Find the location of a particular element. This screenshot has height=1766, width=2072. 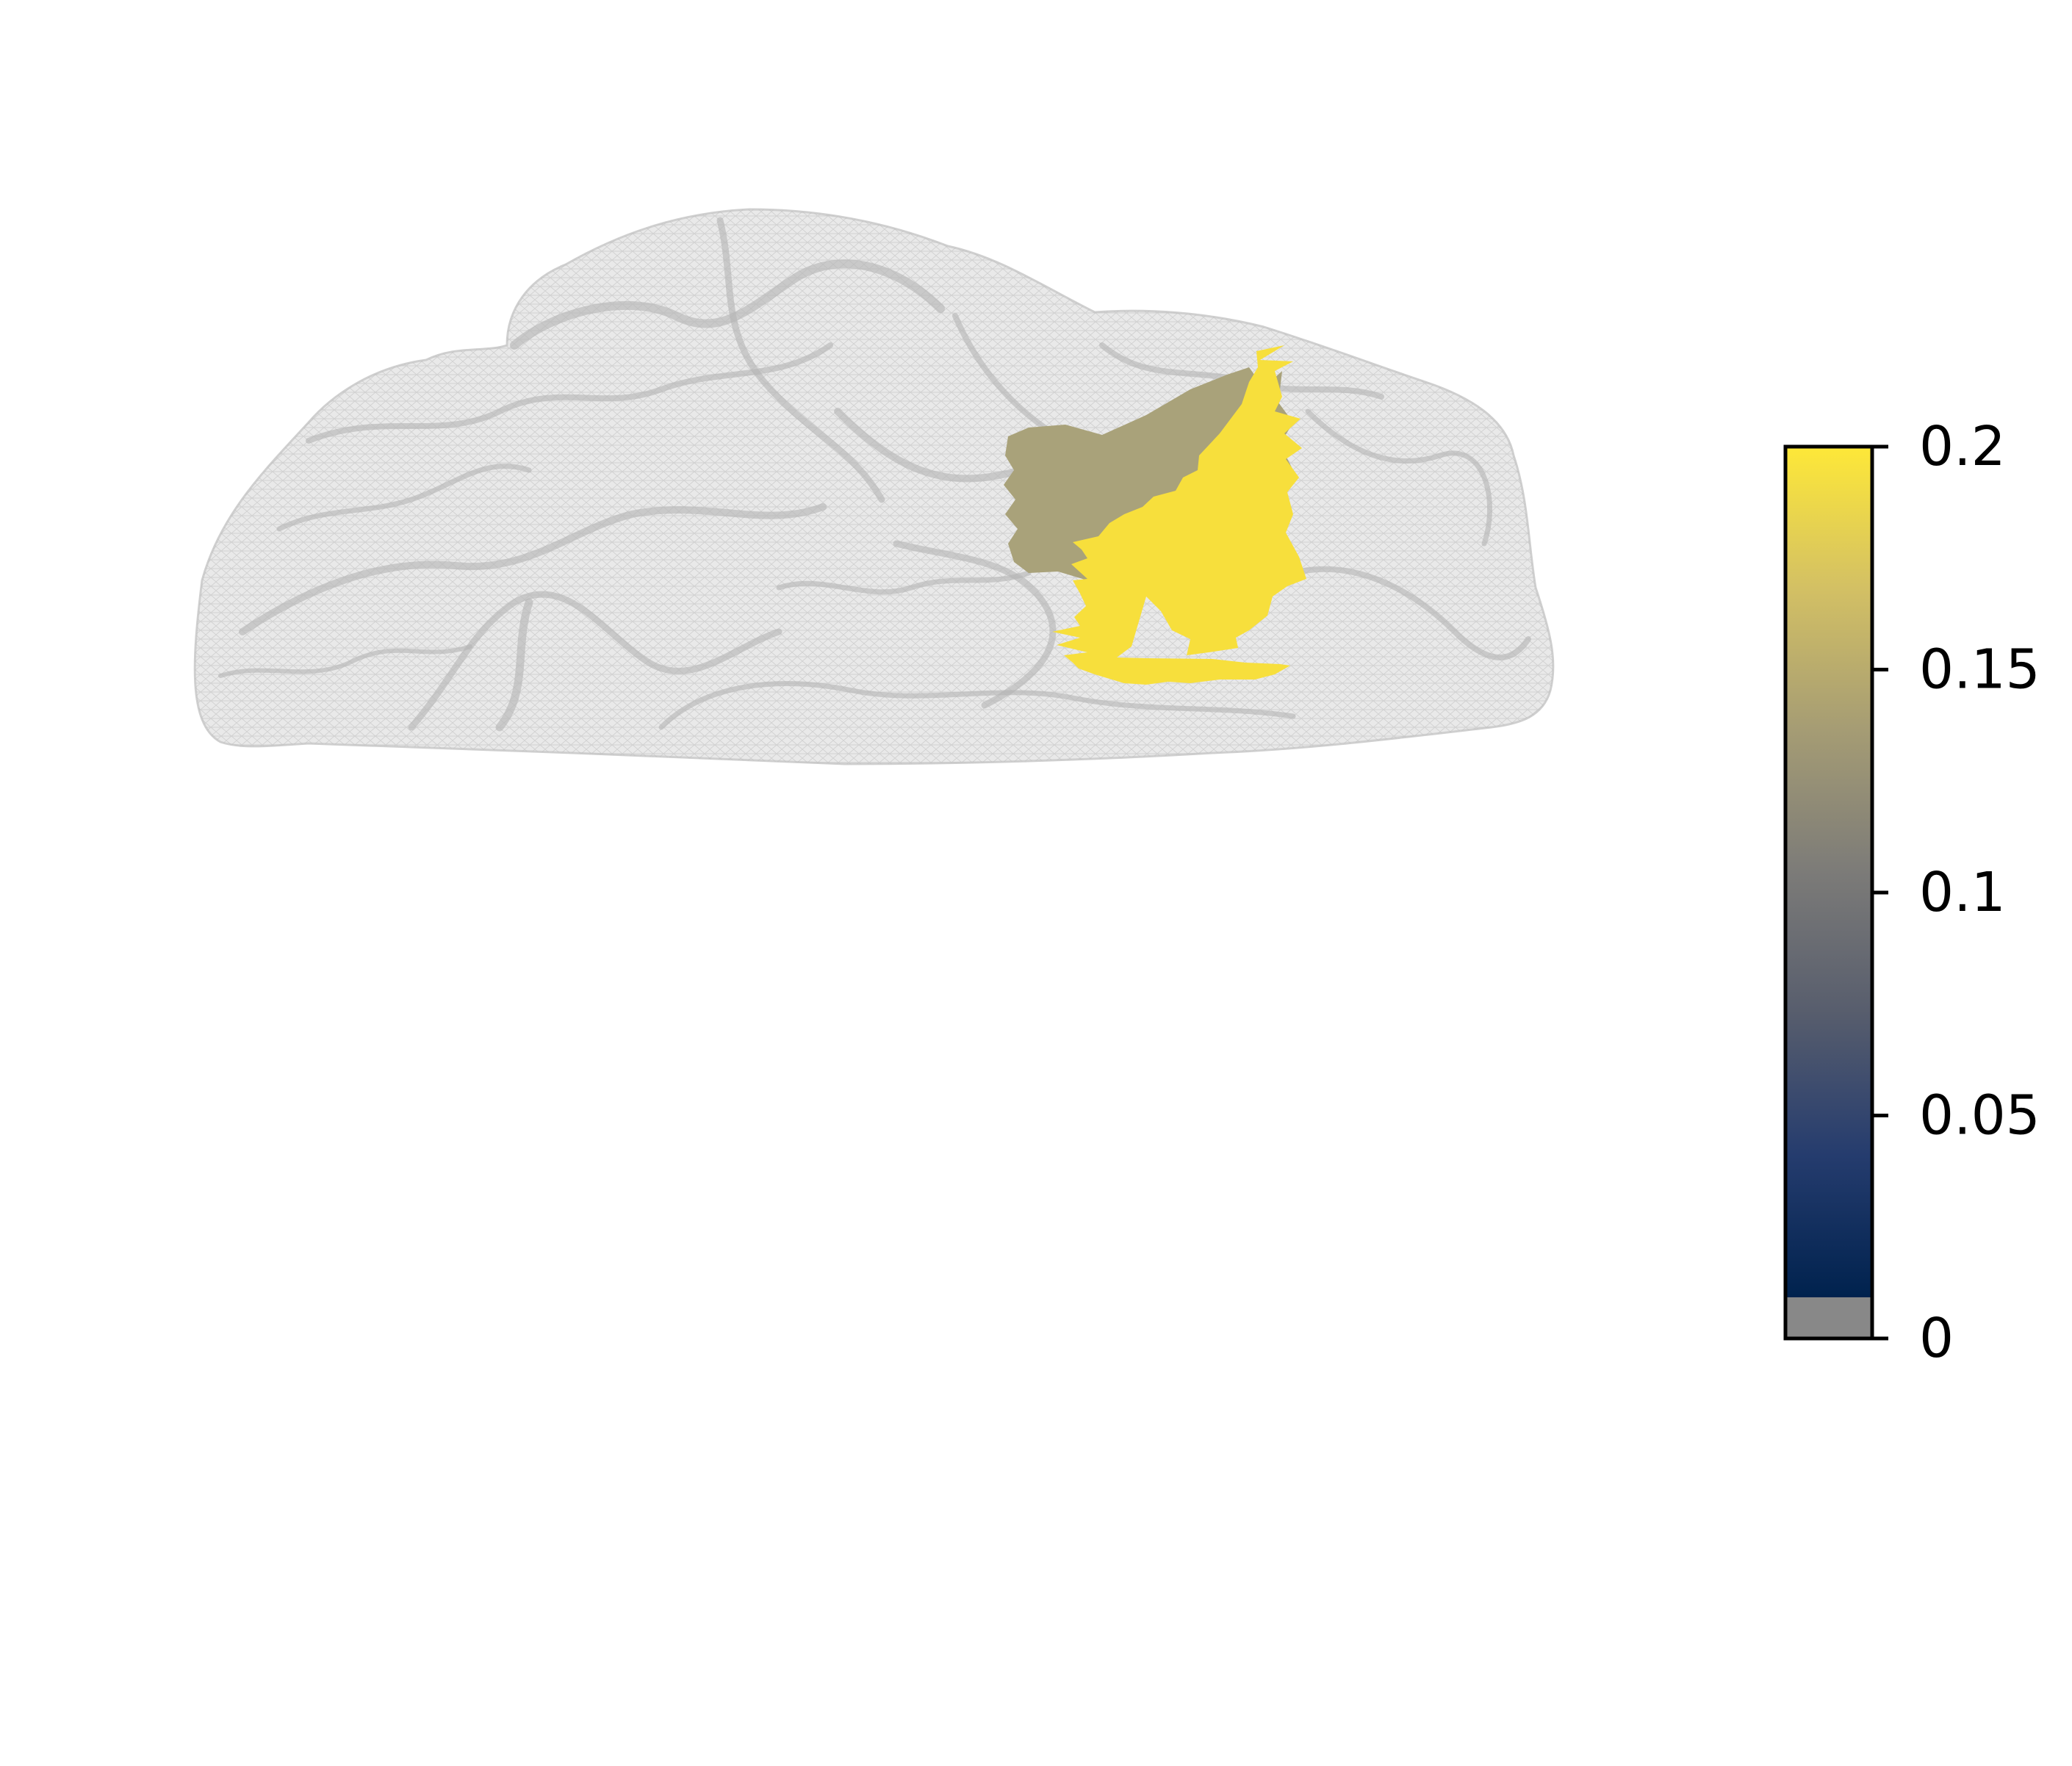

colorbar-gradient-body is located at coordinates (1828, 872).